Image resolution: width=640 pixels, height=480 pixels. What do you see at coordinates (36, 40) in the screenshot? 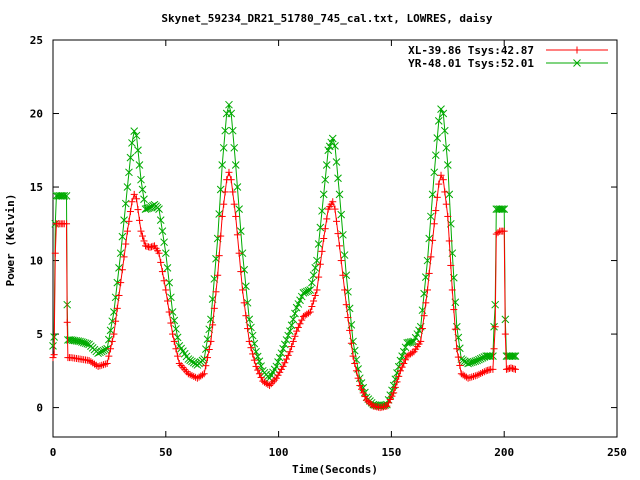
I see `y-tick-label: 25` at bounding box center [36, 40].